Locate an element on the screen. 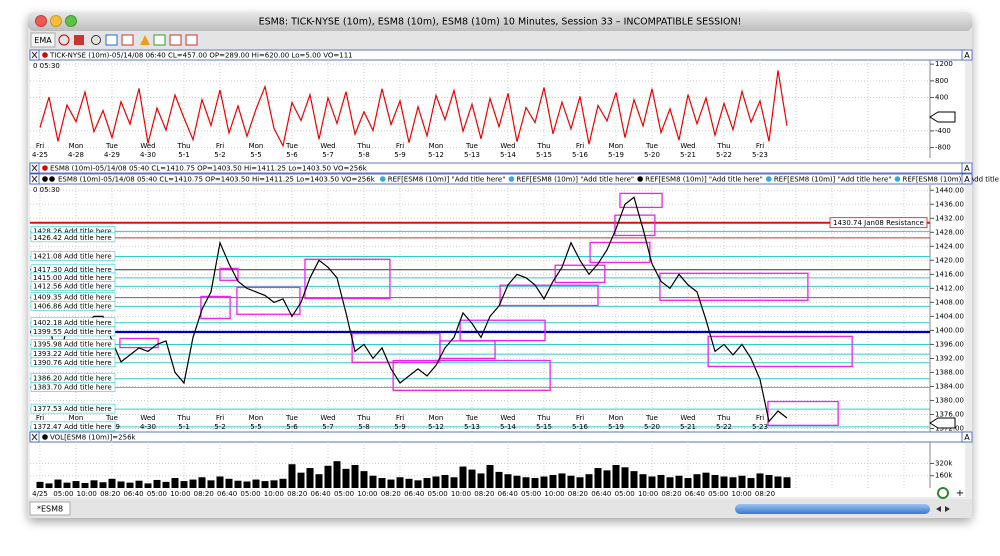 The image size is (1000, 556). level-label: 1377.53 Add title here is located at coordinates (72, 409).